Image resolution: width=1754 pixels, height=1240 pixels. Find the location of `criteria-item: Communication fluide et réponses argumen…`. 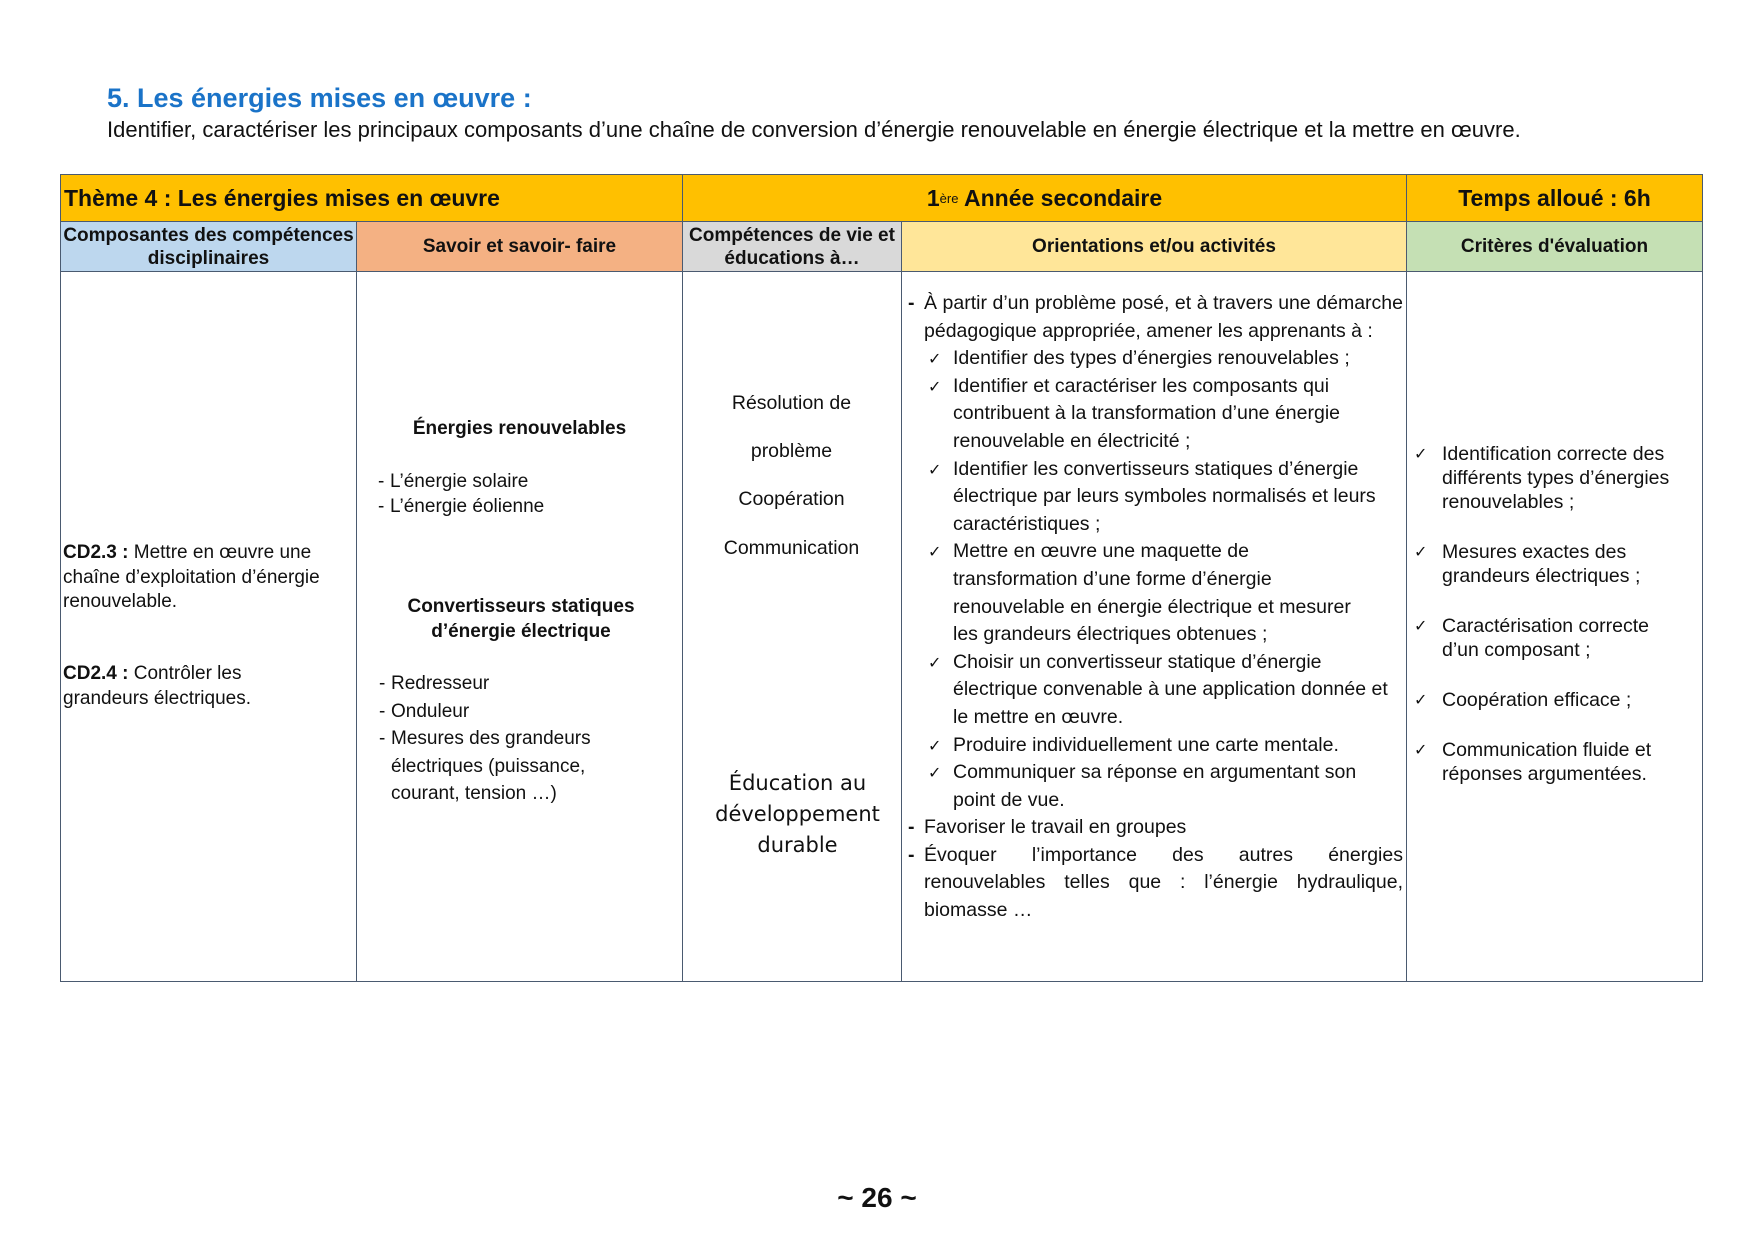

criteria-item: Communication fluide et réponses argumen… is located at coordinates (1555, 762).